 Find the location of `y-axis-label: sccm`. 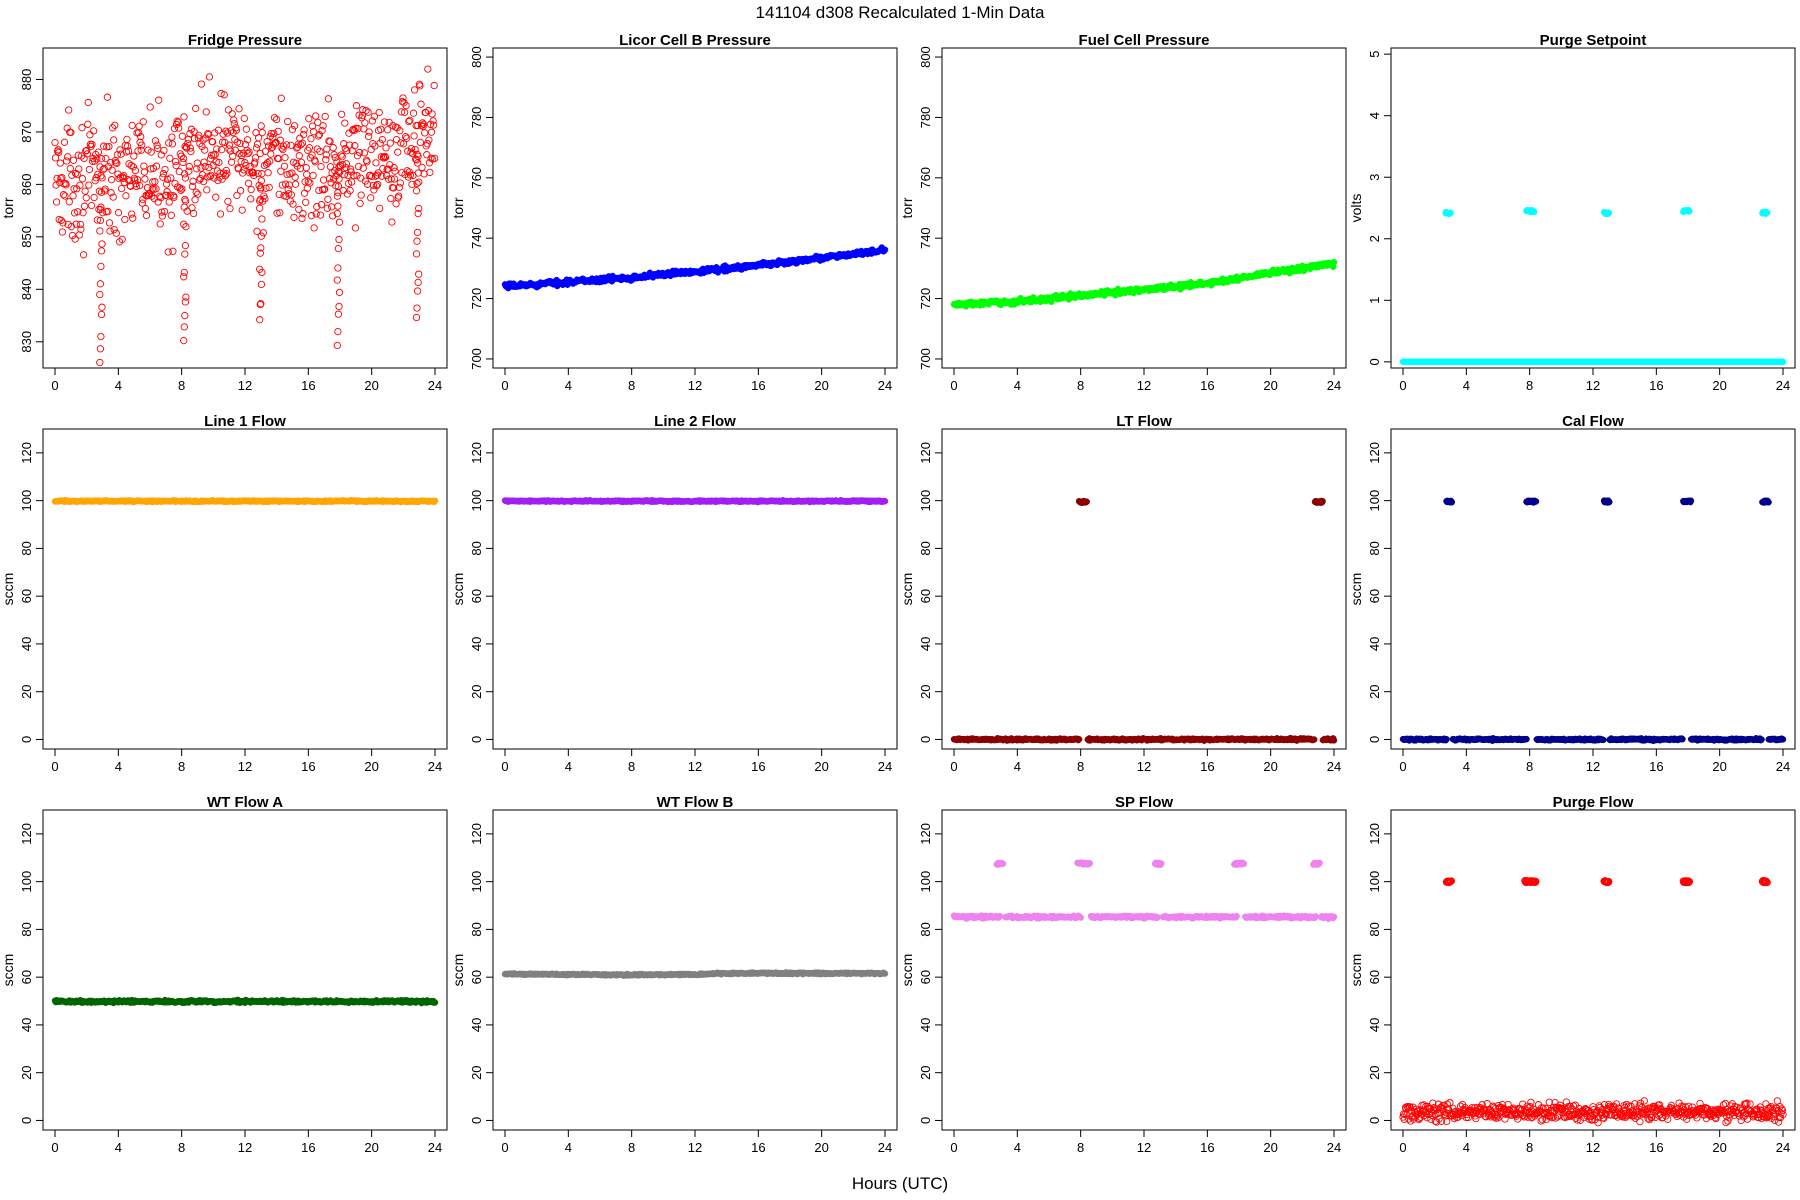

y-axis-label: sccm is located at coordinates (458, 589).